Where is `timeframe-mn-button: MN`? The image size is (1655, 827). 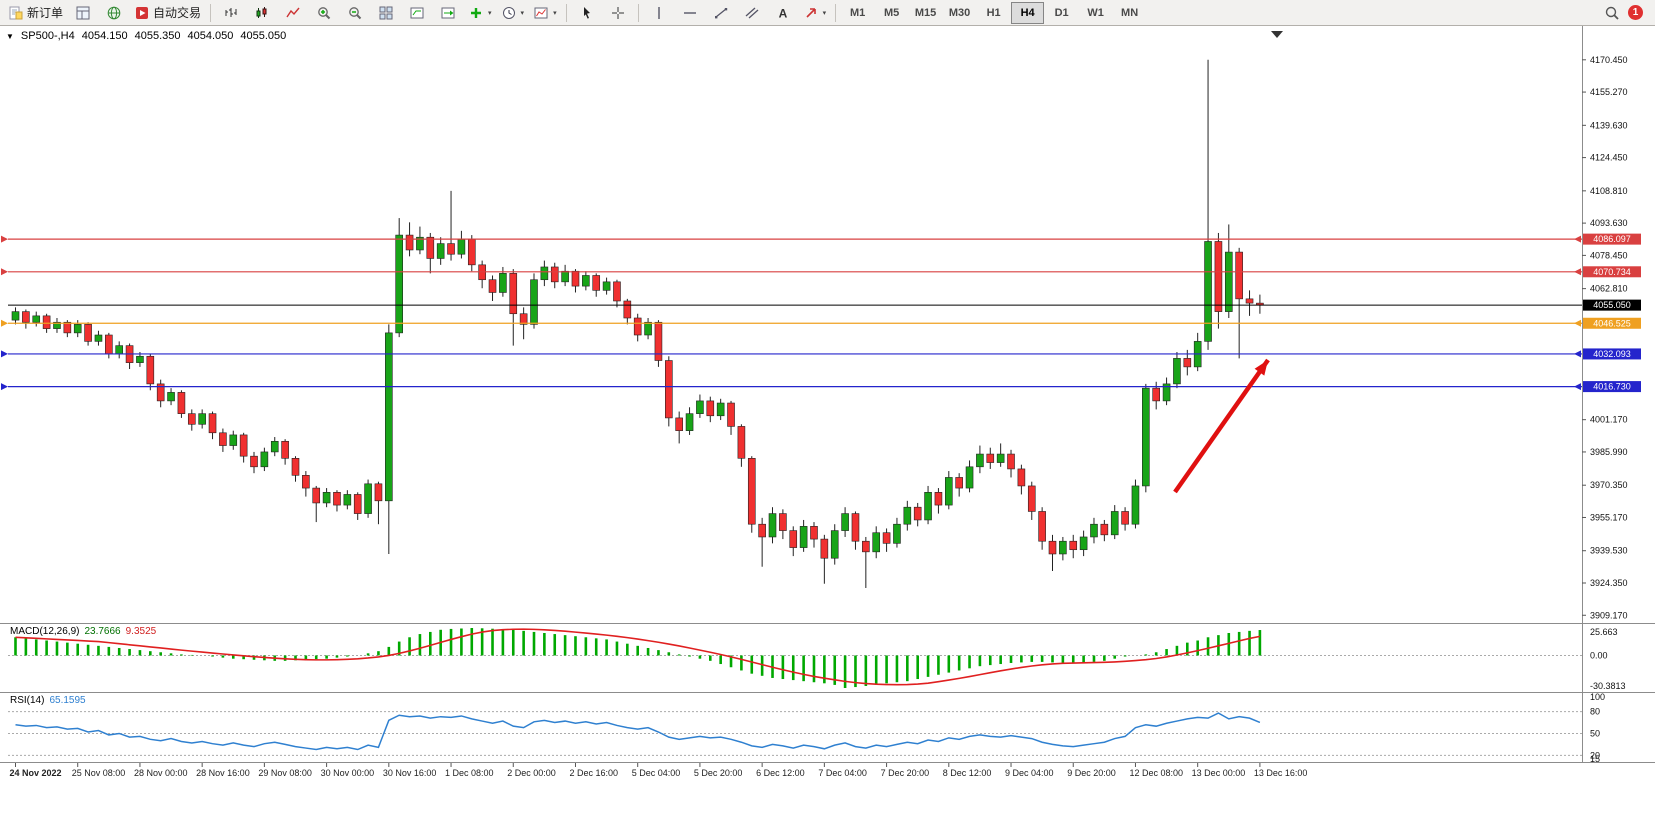 timeframe-mn-button: MN is located at coordinates (1130, 12).